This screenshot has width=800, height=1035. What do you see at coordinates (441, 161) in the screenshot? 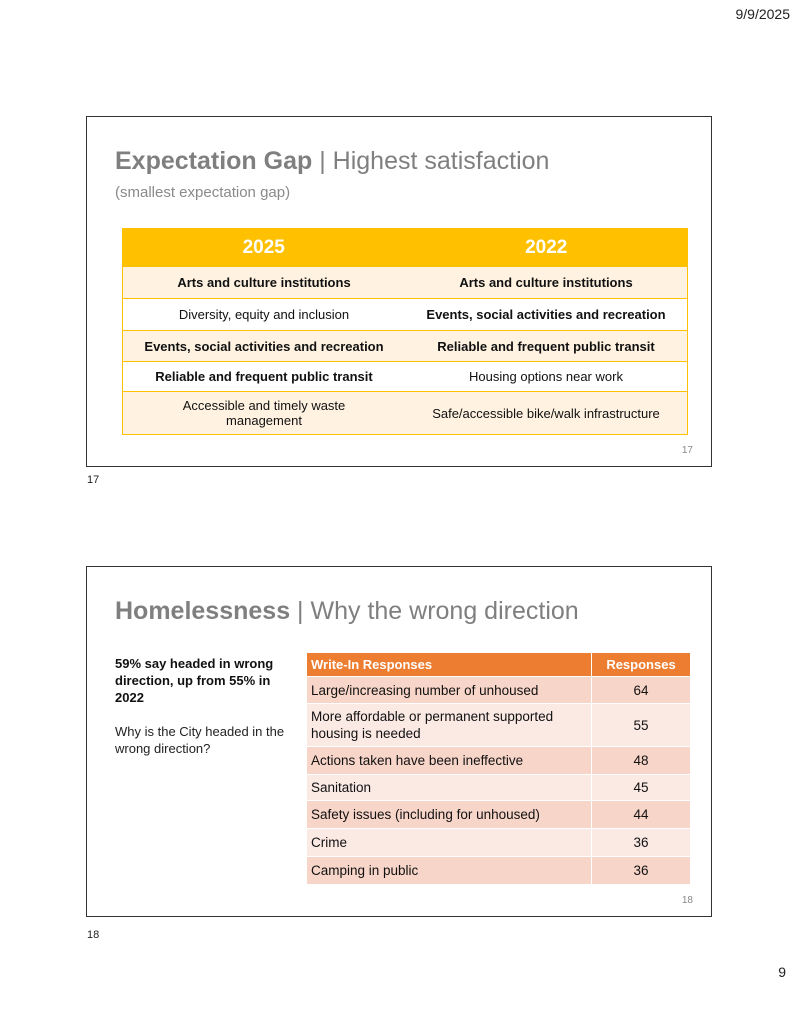
I see `title-rest: Highest satisfaction` at bounding box center [441, 161].